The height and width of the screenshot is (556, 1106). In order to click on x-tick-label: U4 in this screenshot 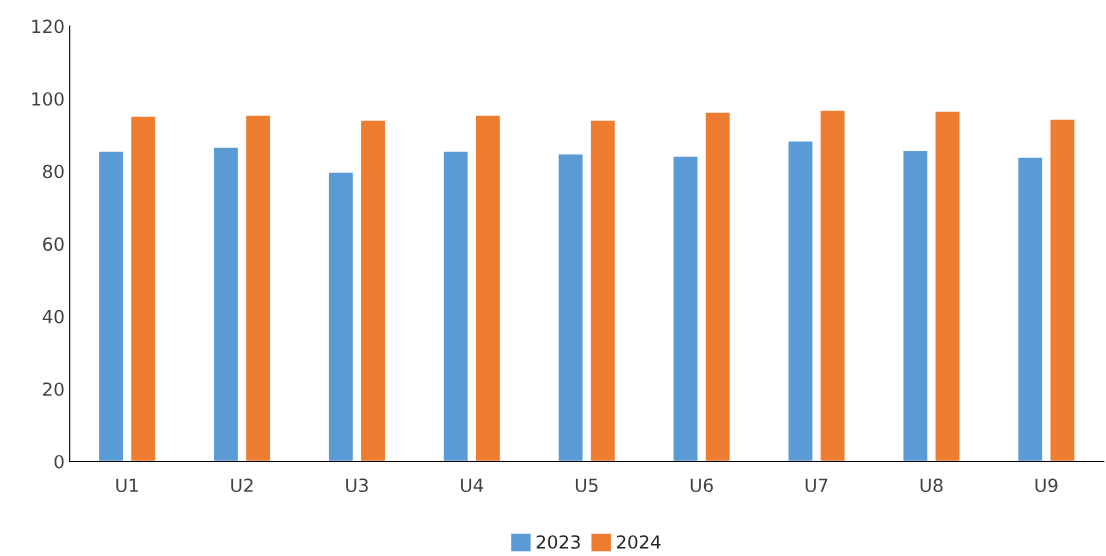, I will do `click(472, 485)`.